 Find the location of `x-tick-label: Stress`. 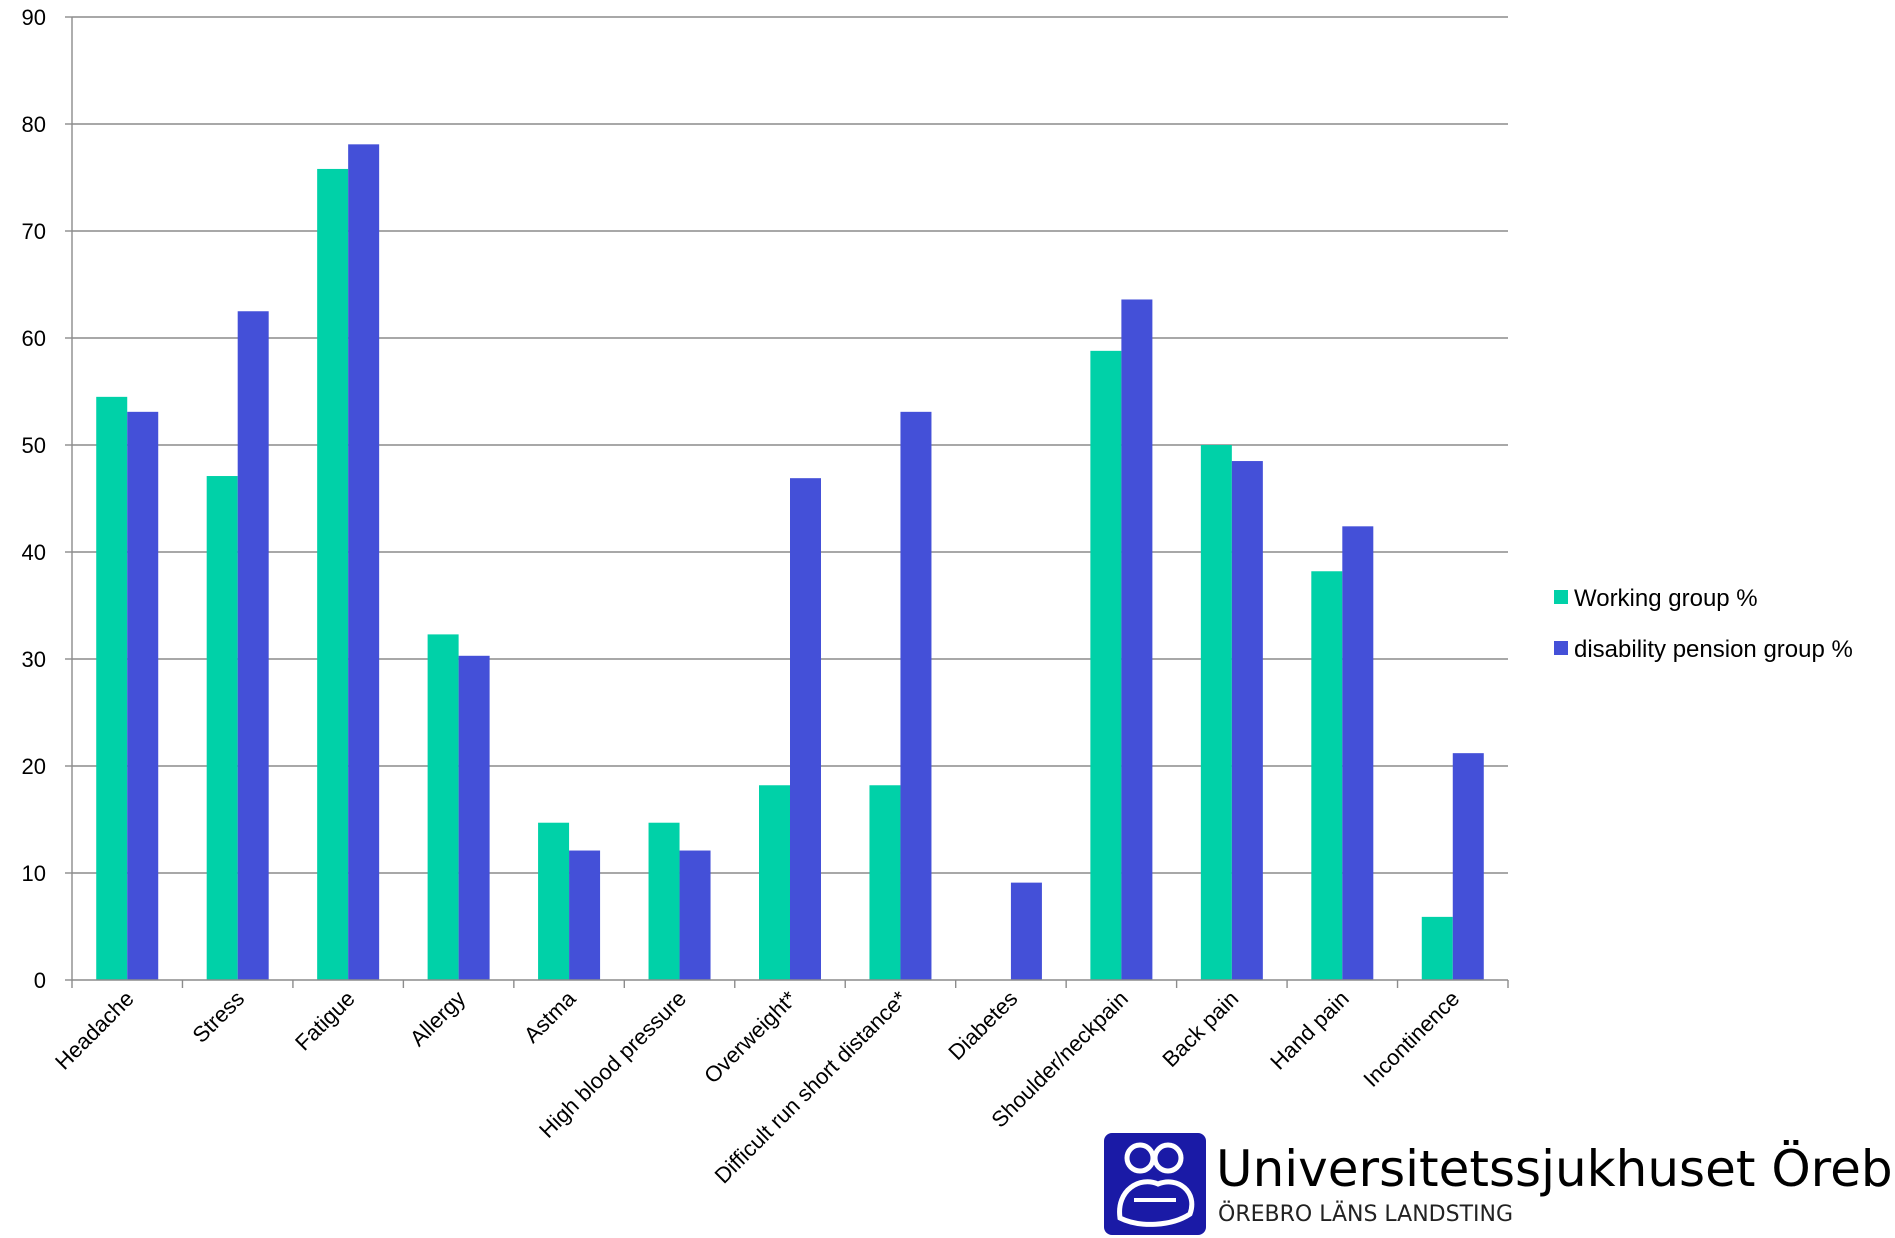

x-tick-label: Stress is located at coordinates (218, 1017).